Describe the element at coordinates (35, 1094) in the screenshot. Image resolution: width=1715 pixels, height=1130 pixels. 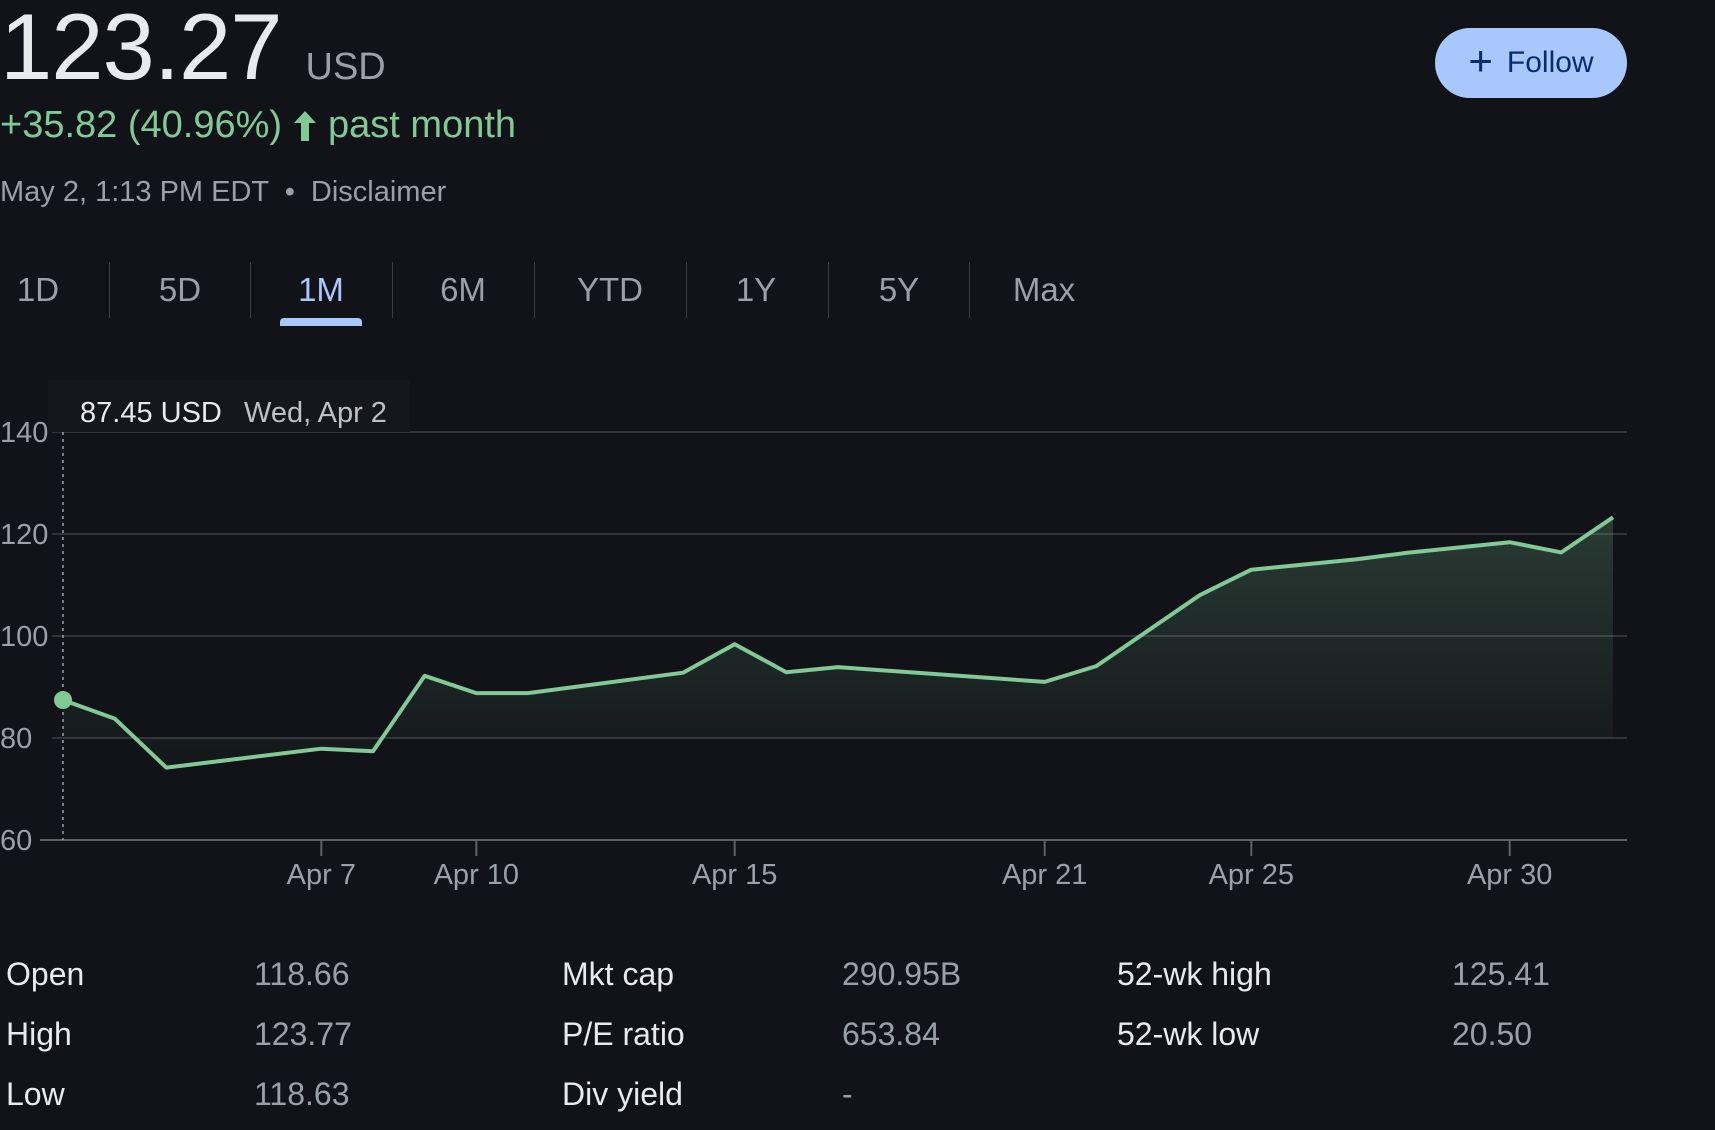
I see `stat-label-low: Low` at that location.